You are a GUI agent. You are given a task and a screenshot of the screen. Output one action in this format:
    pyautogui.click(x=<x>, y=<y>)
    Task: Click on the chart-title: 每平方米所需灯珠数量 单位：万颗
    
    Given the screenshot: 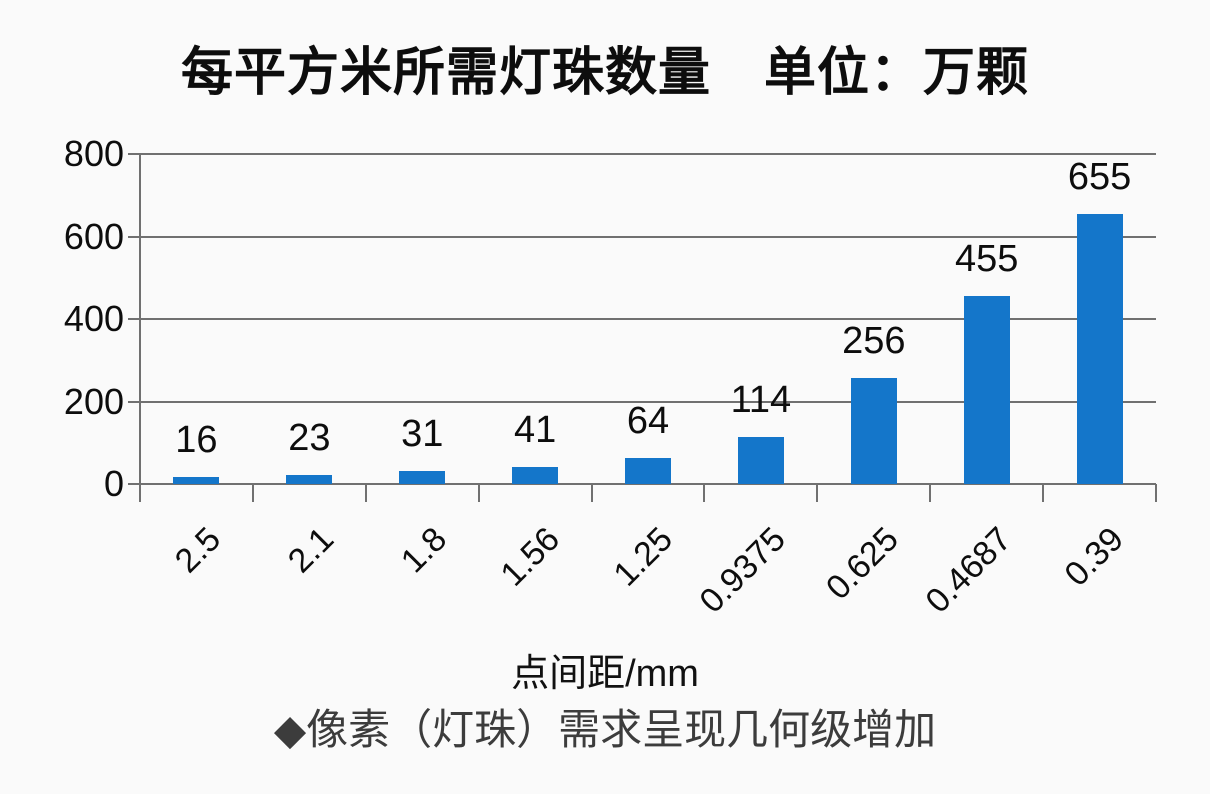 What is the action you would take?
    pyautogui.click(x=604, y=73)
    